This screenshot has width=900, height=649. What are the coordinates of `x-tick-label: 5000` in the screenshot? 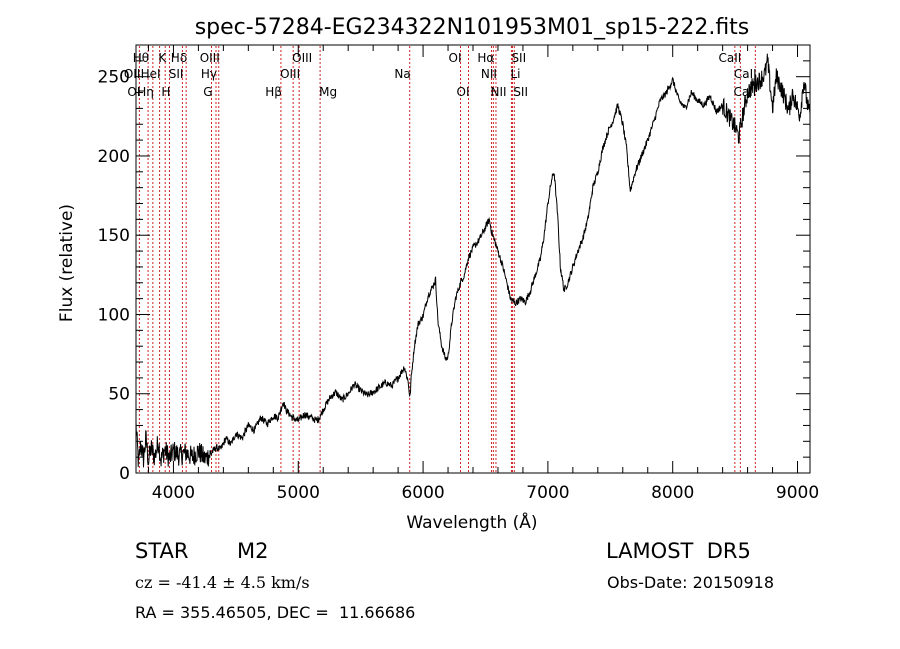 It's located at (298, 493).